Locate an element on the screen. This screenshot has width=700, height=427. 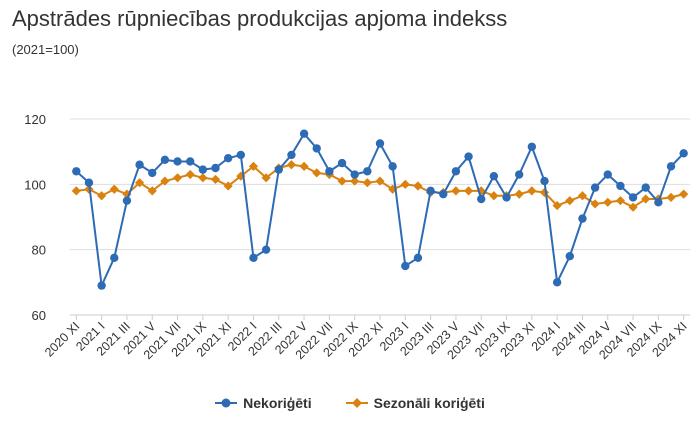
y-tick-label: 60 is located at coordinates (39, 315).